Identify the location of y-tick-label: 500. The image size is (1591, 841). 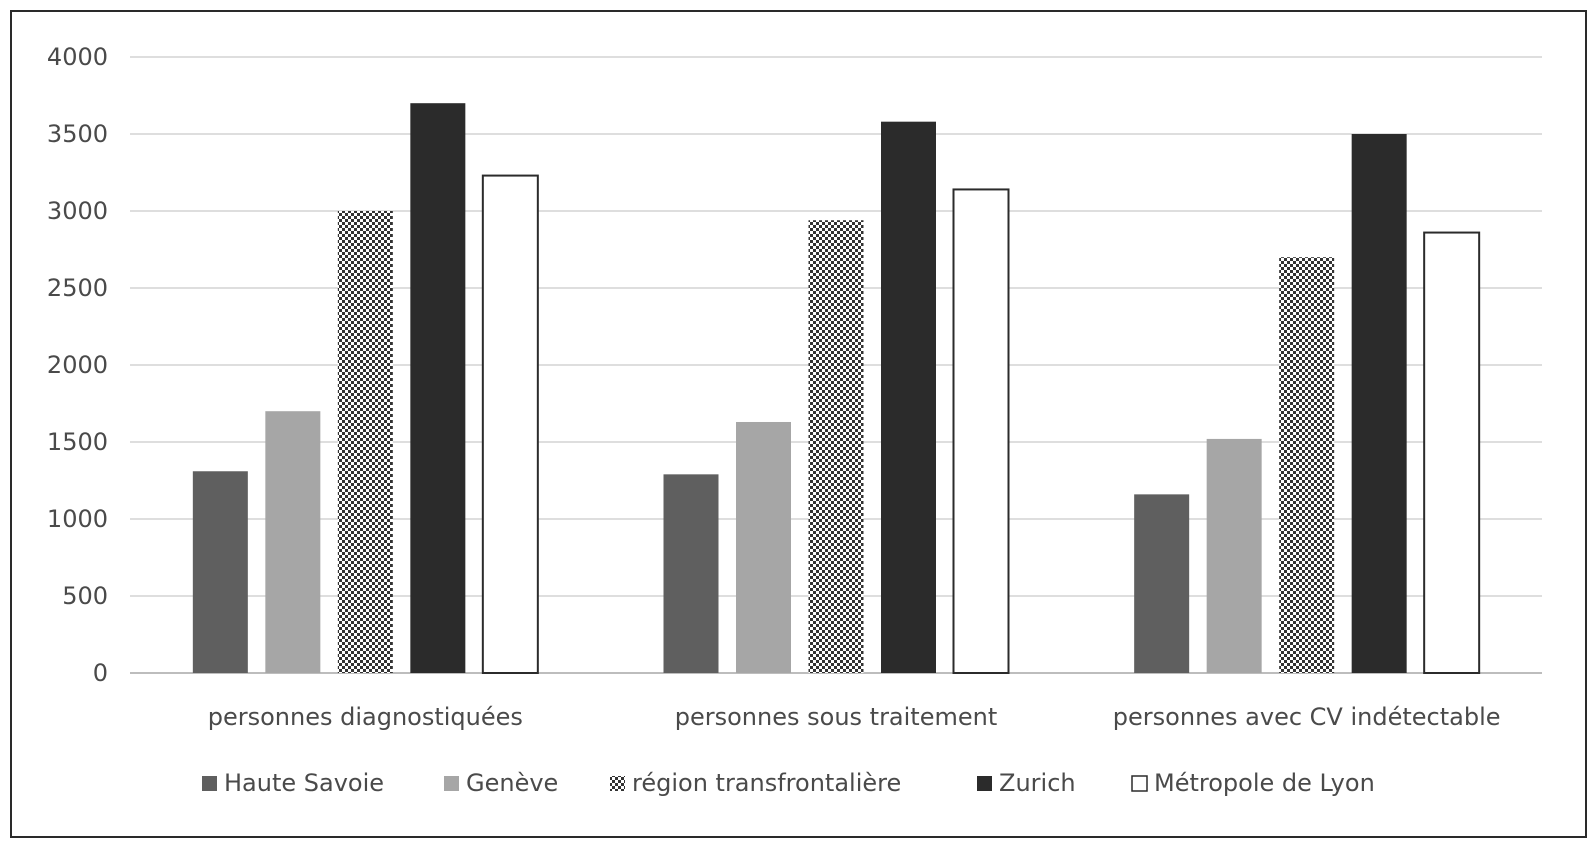
(85, 596).